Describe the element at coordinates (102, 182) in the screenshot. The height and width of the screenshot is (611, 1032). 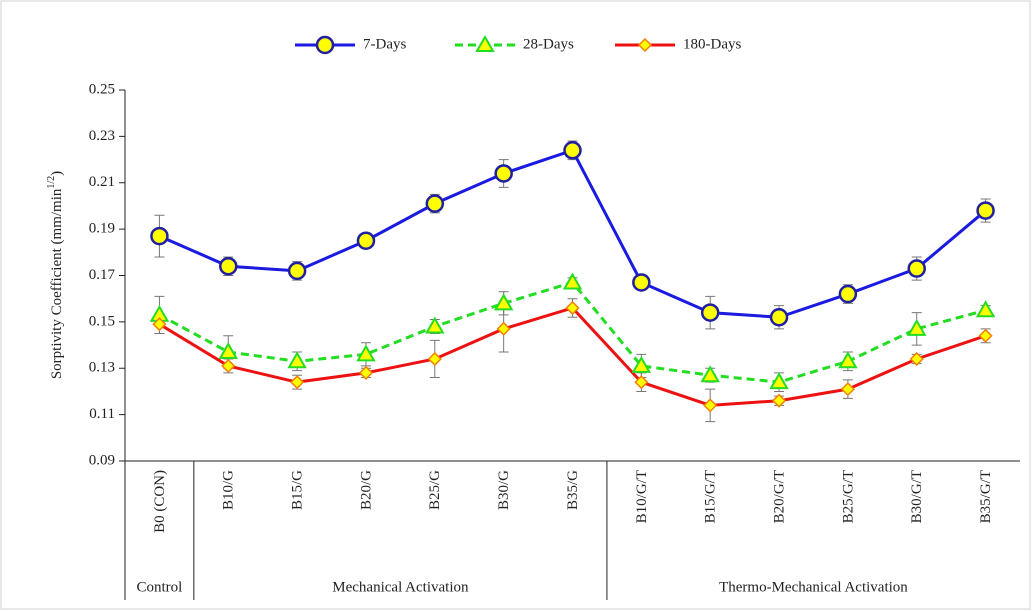
I see `y-tick-label: 0.21` at that location.